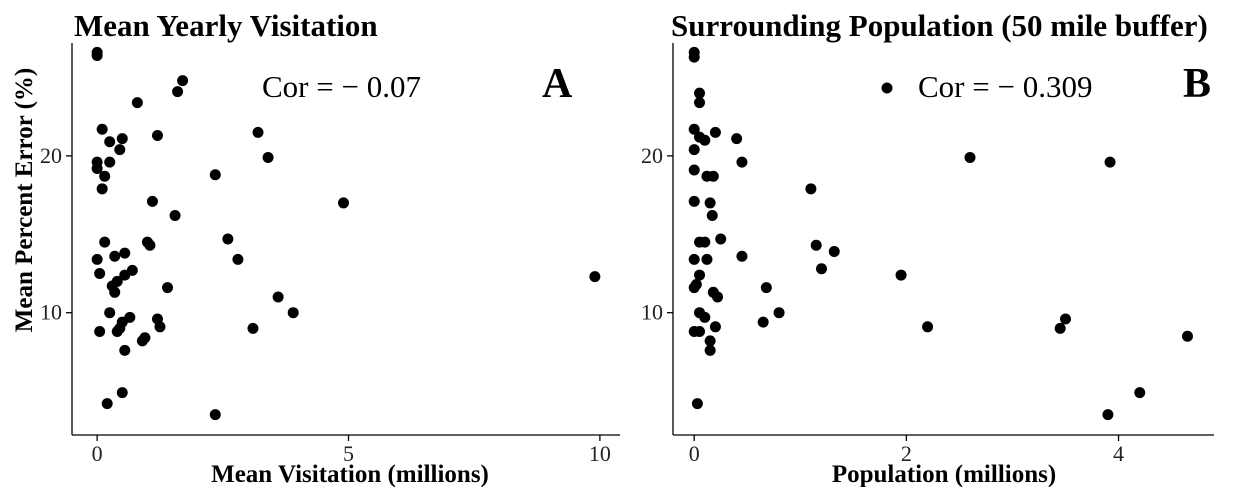 Image resolution: width=1256 pixels, height=487 pixels. What do you see at coordinates (51, 312) in the screenshot?
I see `panel-a-y-tick-label: 10` at bounding box center [51, 312].